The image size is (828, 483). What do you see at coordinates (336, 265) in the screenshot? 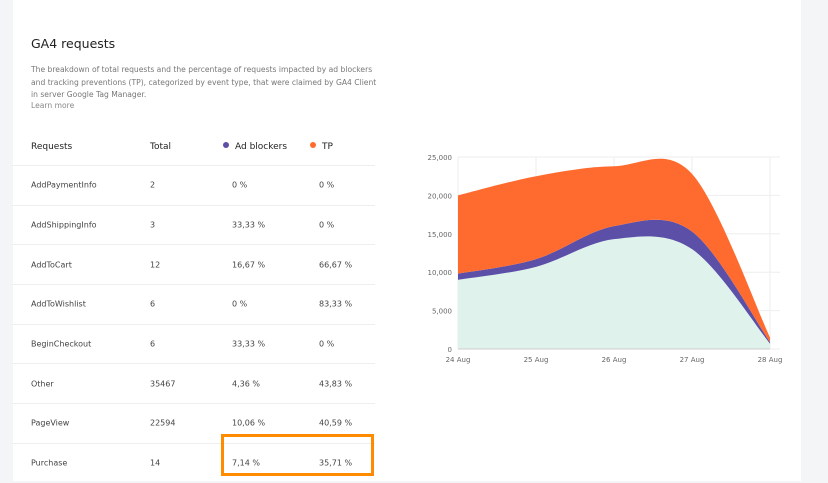
I see `cell-tp: 66,67 %` at bounding box center [336, 265].